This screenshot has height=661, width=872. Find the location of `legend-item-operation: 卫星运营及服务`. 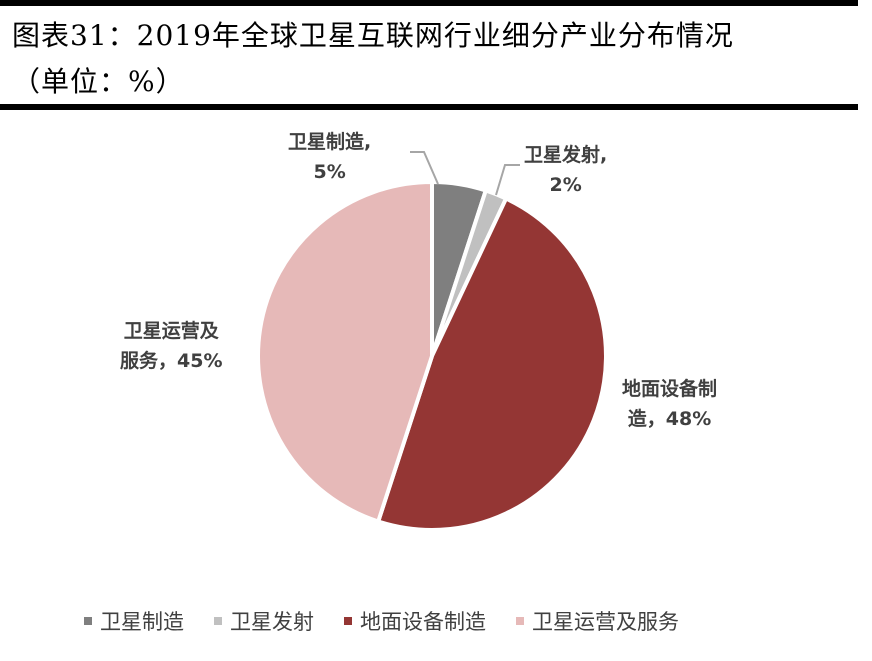

legend-item-operation: 卫星运营及服务 is located at coordinates (597, 621).